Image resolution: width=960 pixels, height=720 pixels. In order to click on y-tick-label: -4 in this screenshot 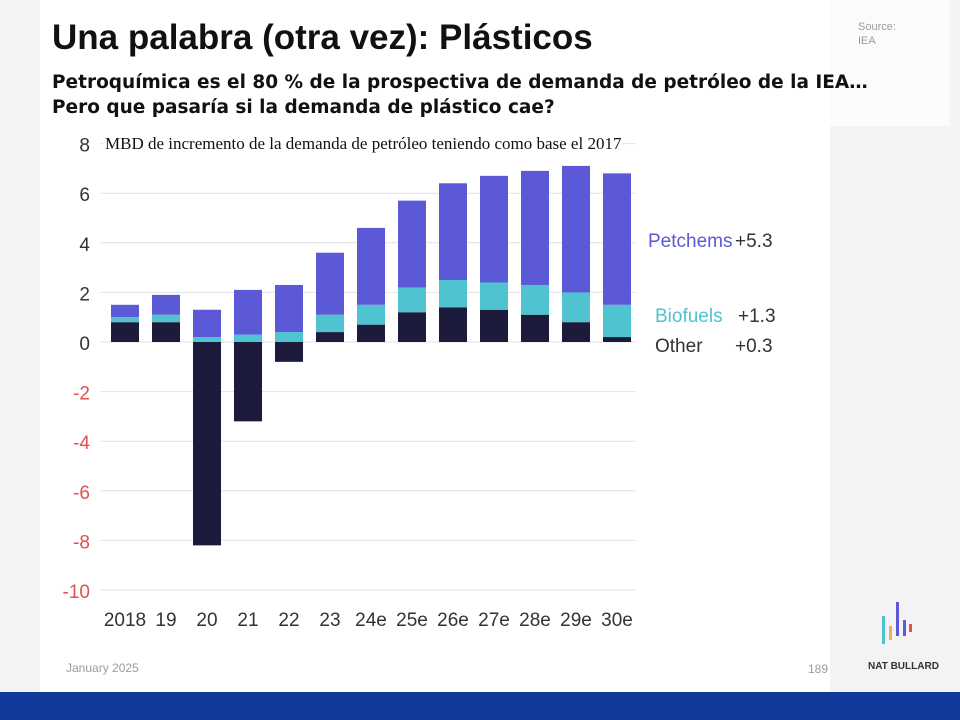, I will do `click(81, 443)`.